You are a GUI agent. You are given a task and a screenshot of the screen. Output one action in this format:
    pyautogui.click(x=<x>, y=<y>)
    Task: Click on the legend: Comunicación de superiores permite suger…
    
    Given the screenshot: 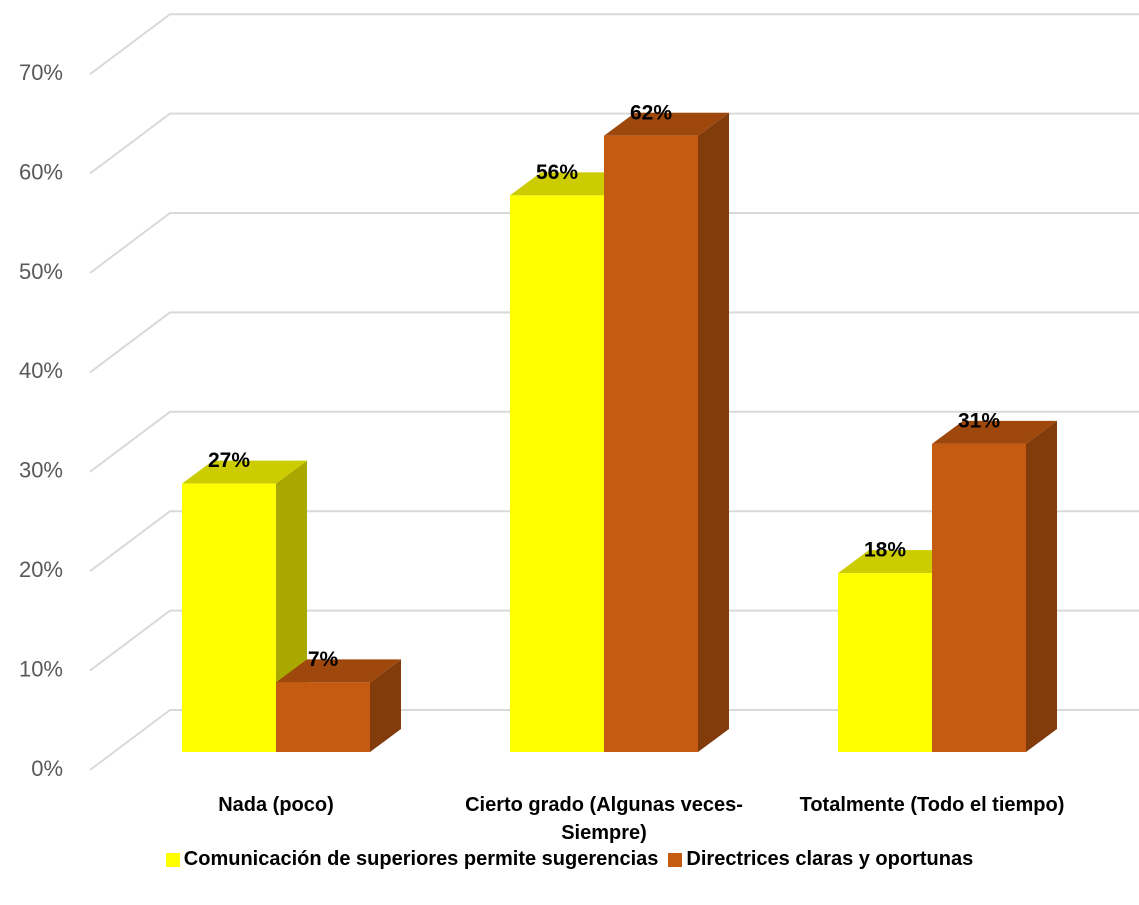 What is the action you would take?
    pyautogui.click(x=569, y=859)
    